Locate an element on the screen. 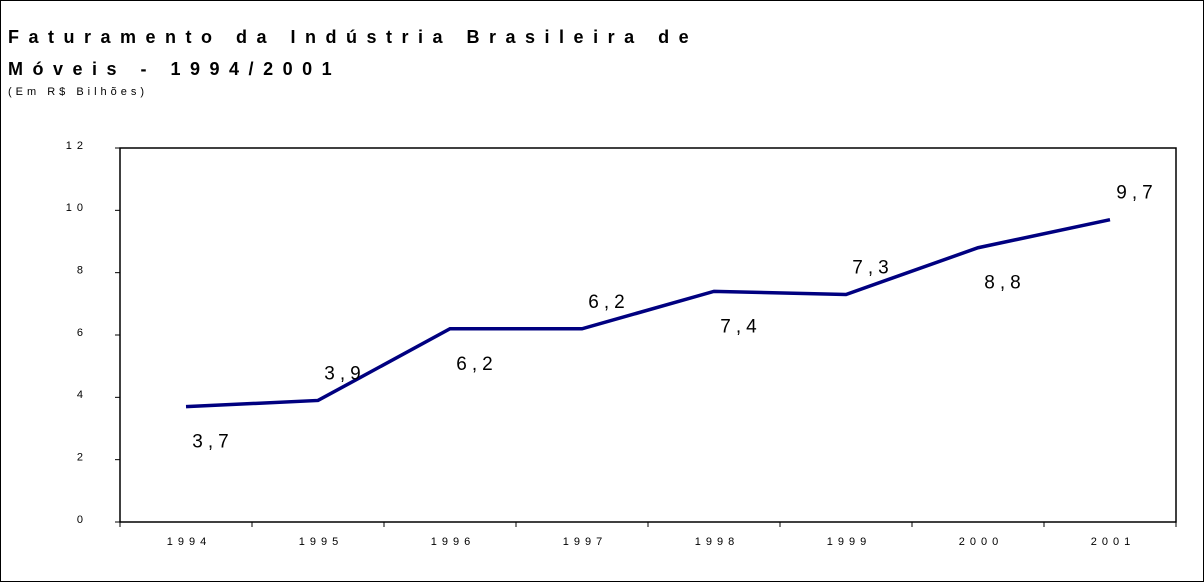  data-label: 3,9 is located at coordinates (344, 373).